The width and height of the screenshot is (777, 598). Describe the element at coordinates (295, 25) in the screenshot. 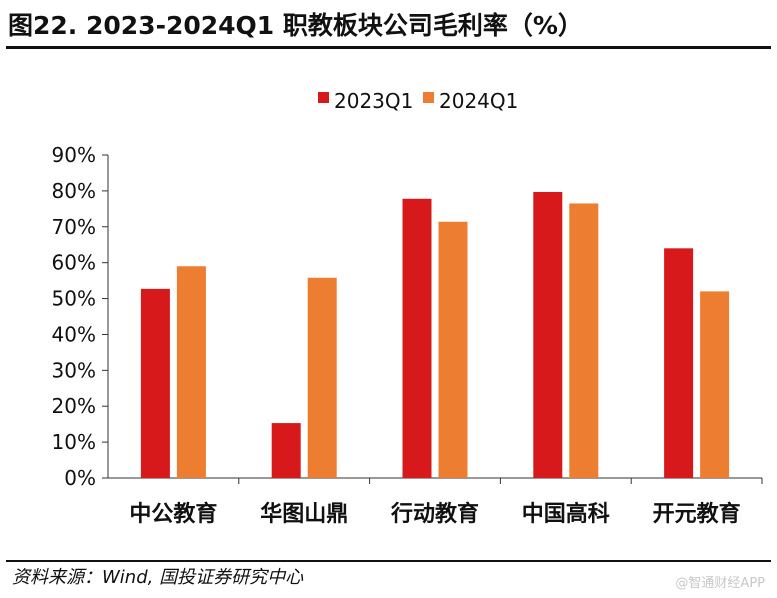

I see `figure-title: 图22. 2023-2024Q1 职教板块公司毛利率（%）` at that location.